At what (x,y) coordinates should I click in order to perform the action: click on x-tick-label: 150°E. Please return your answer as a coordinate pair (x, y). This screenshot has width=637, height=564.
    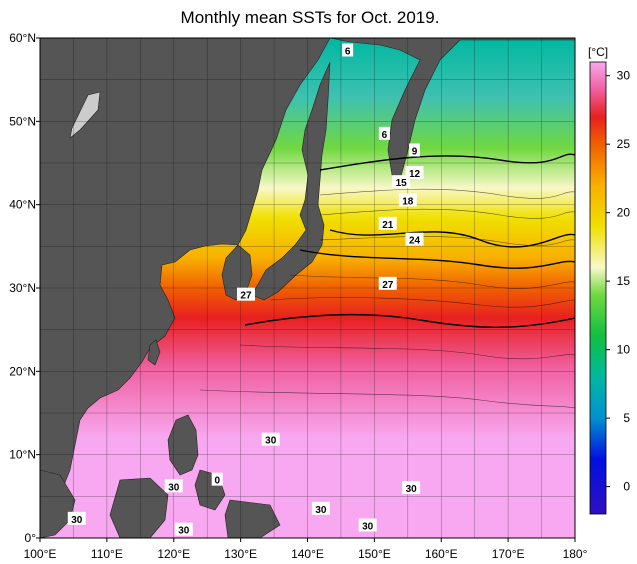
    Looking at the image, I should click on (374, 554).